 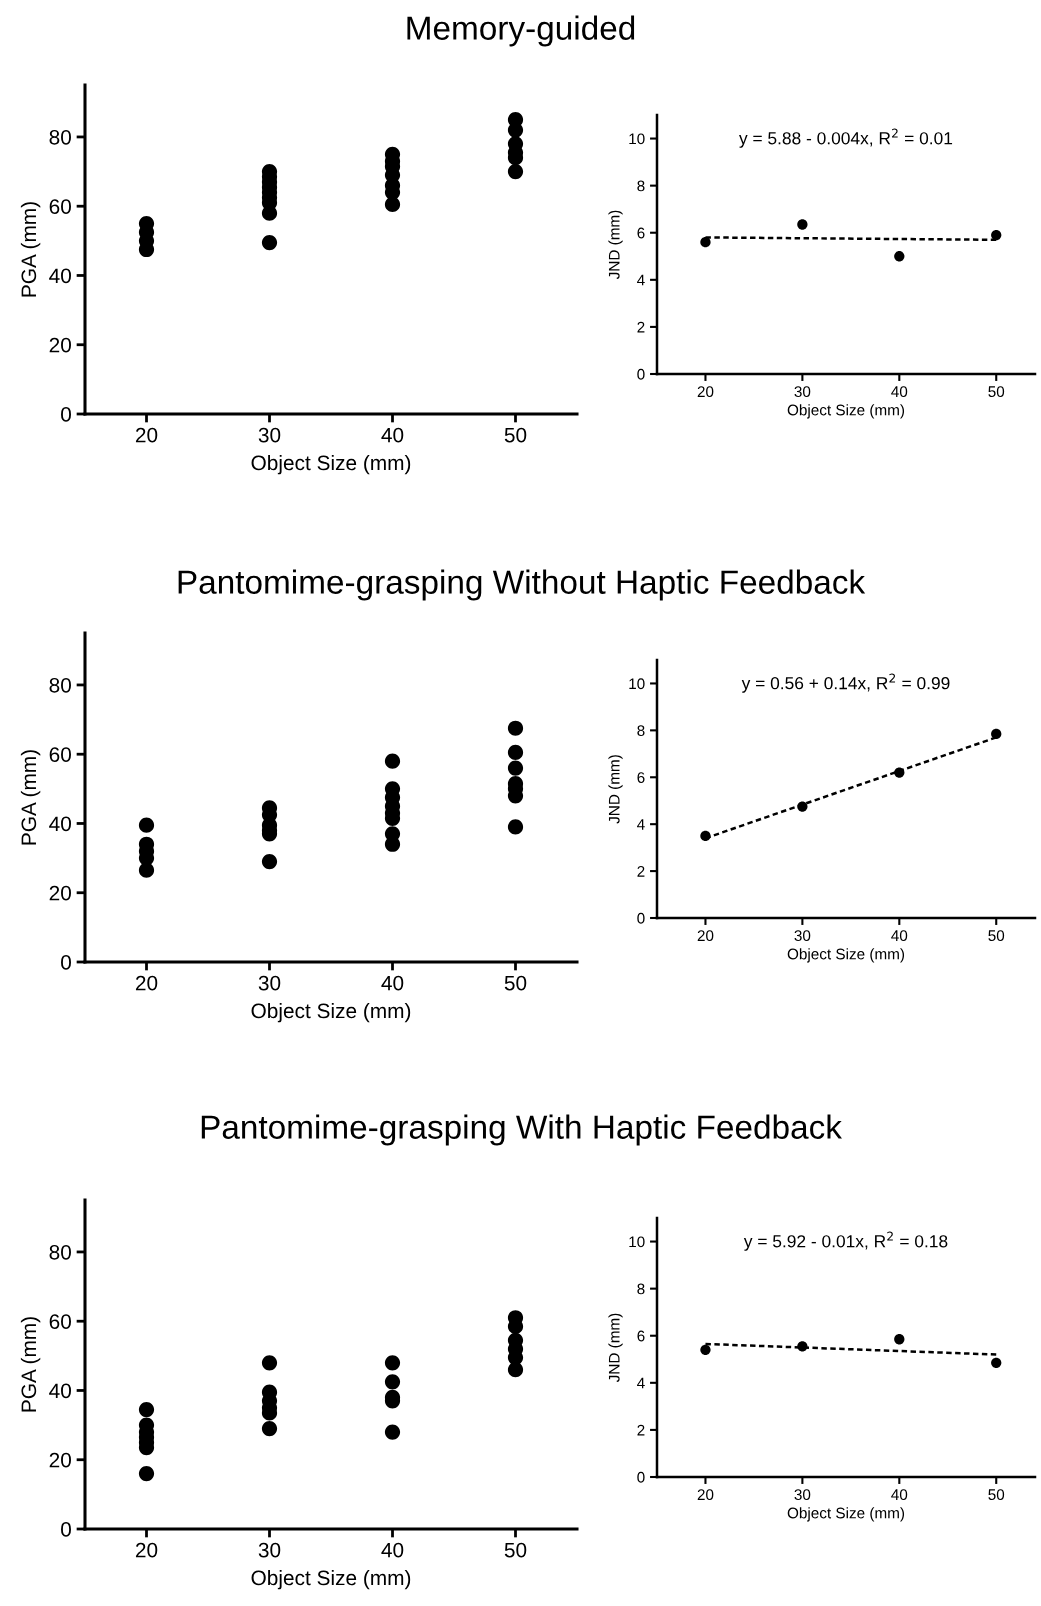 What do you see at coordinates (846, 138) in the screenshot?
I see `annotation: y = 5.88 - 0.004x, R$^{2}$ = 0.01` at bounding box center [846, 138].